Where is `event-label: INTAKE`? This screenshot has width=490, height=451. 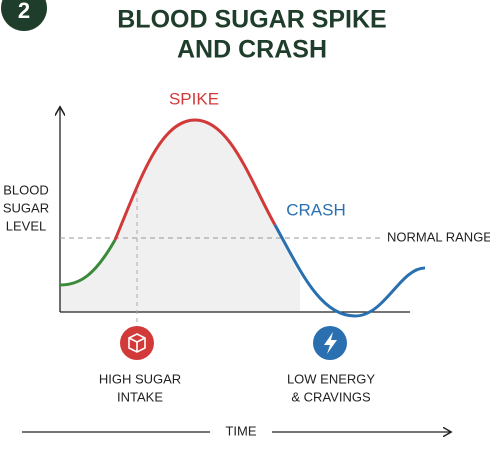
event-label: INTAKE is located at coordinates (140, 396).